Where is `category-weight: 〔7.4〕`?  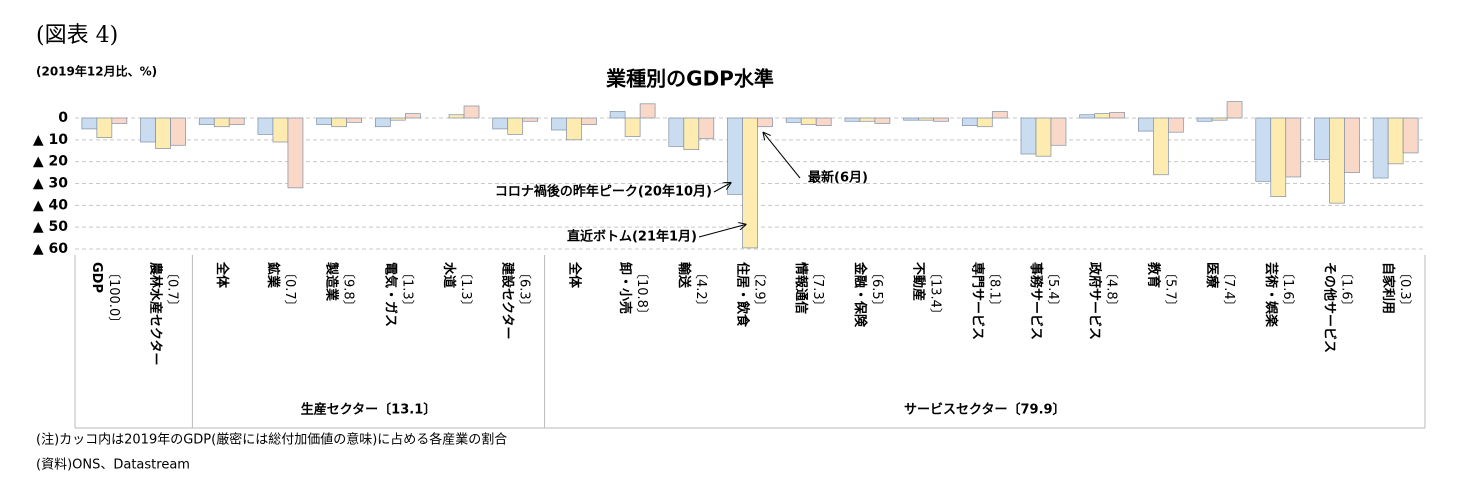 category-weight: 〔7.4〕 is located at coordinates (1228, 289).